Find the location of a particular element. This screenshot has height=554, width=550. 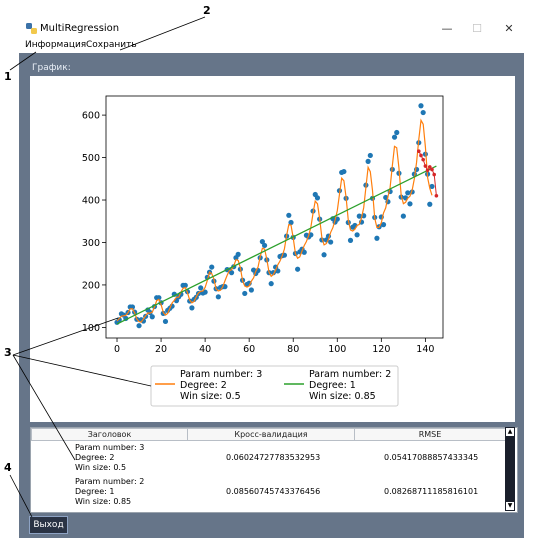

close-button: ✕ is located at coordinates (509, 28).